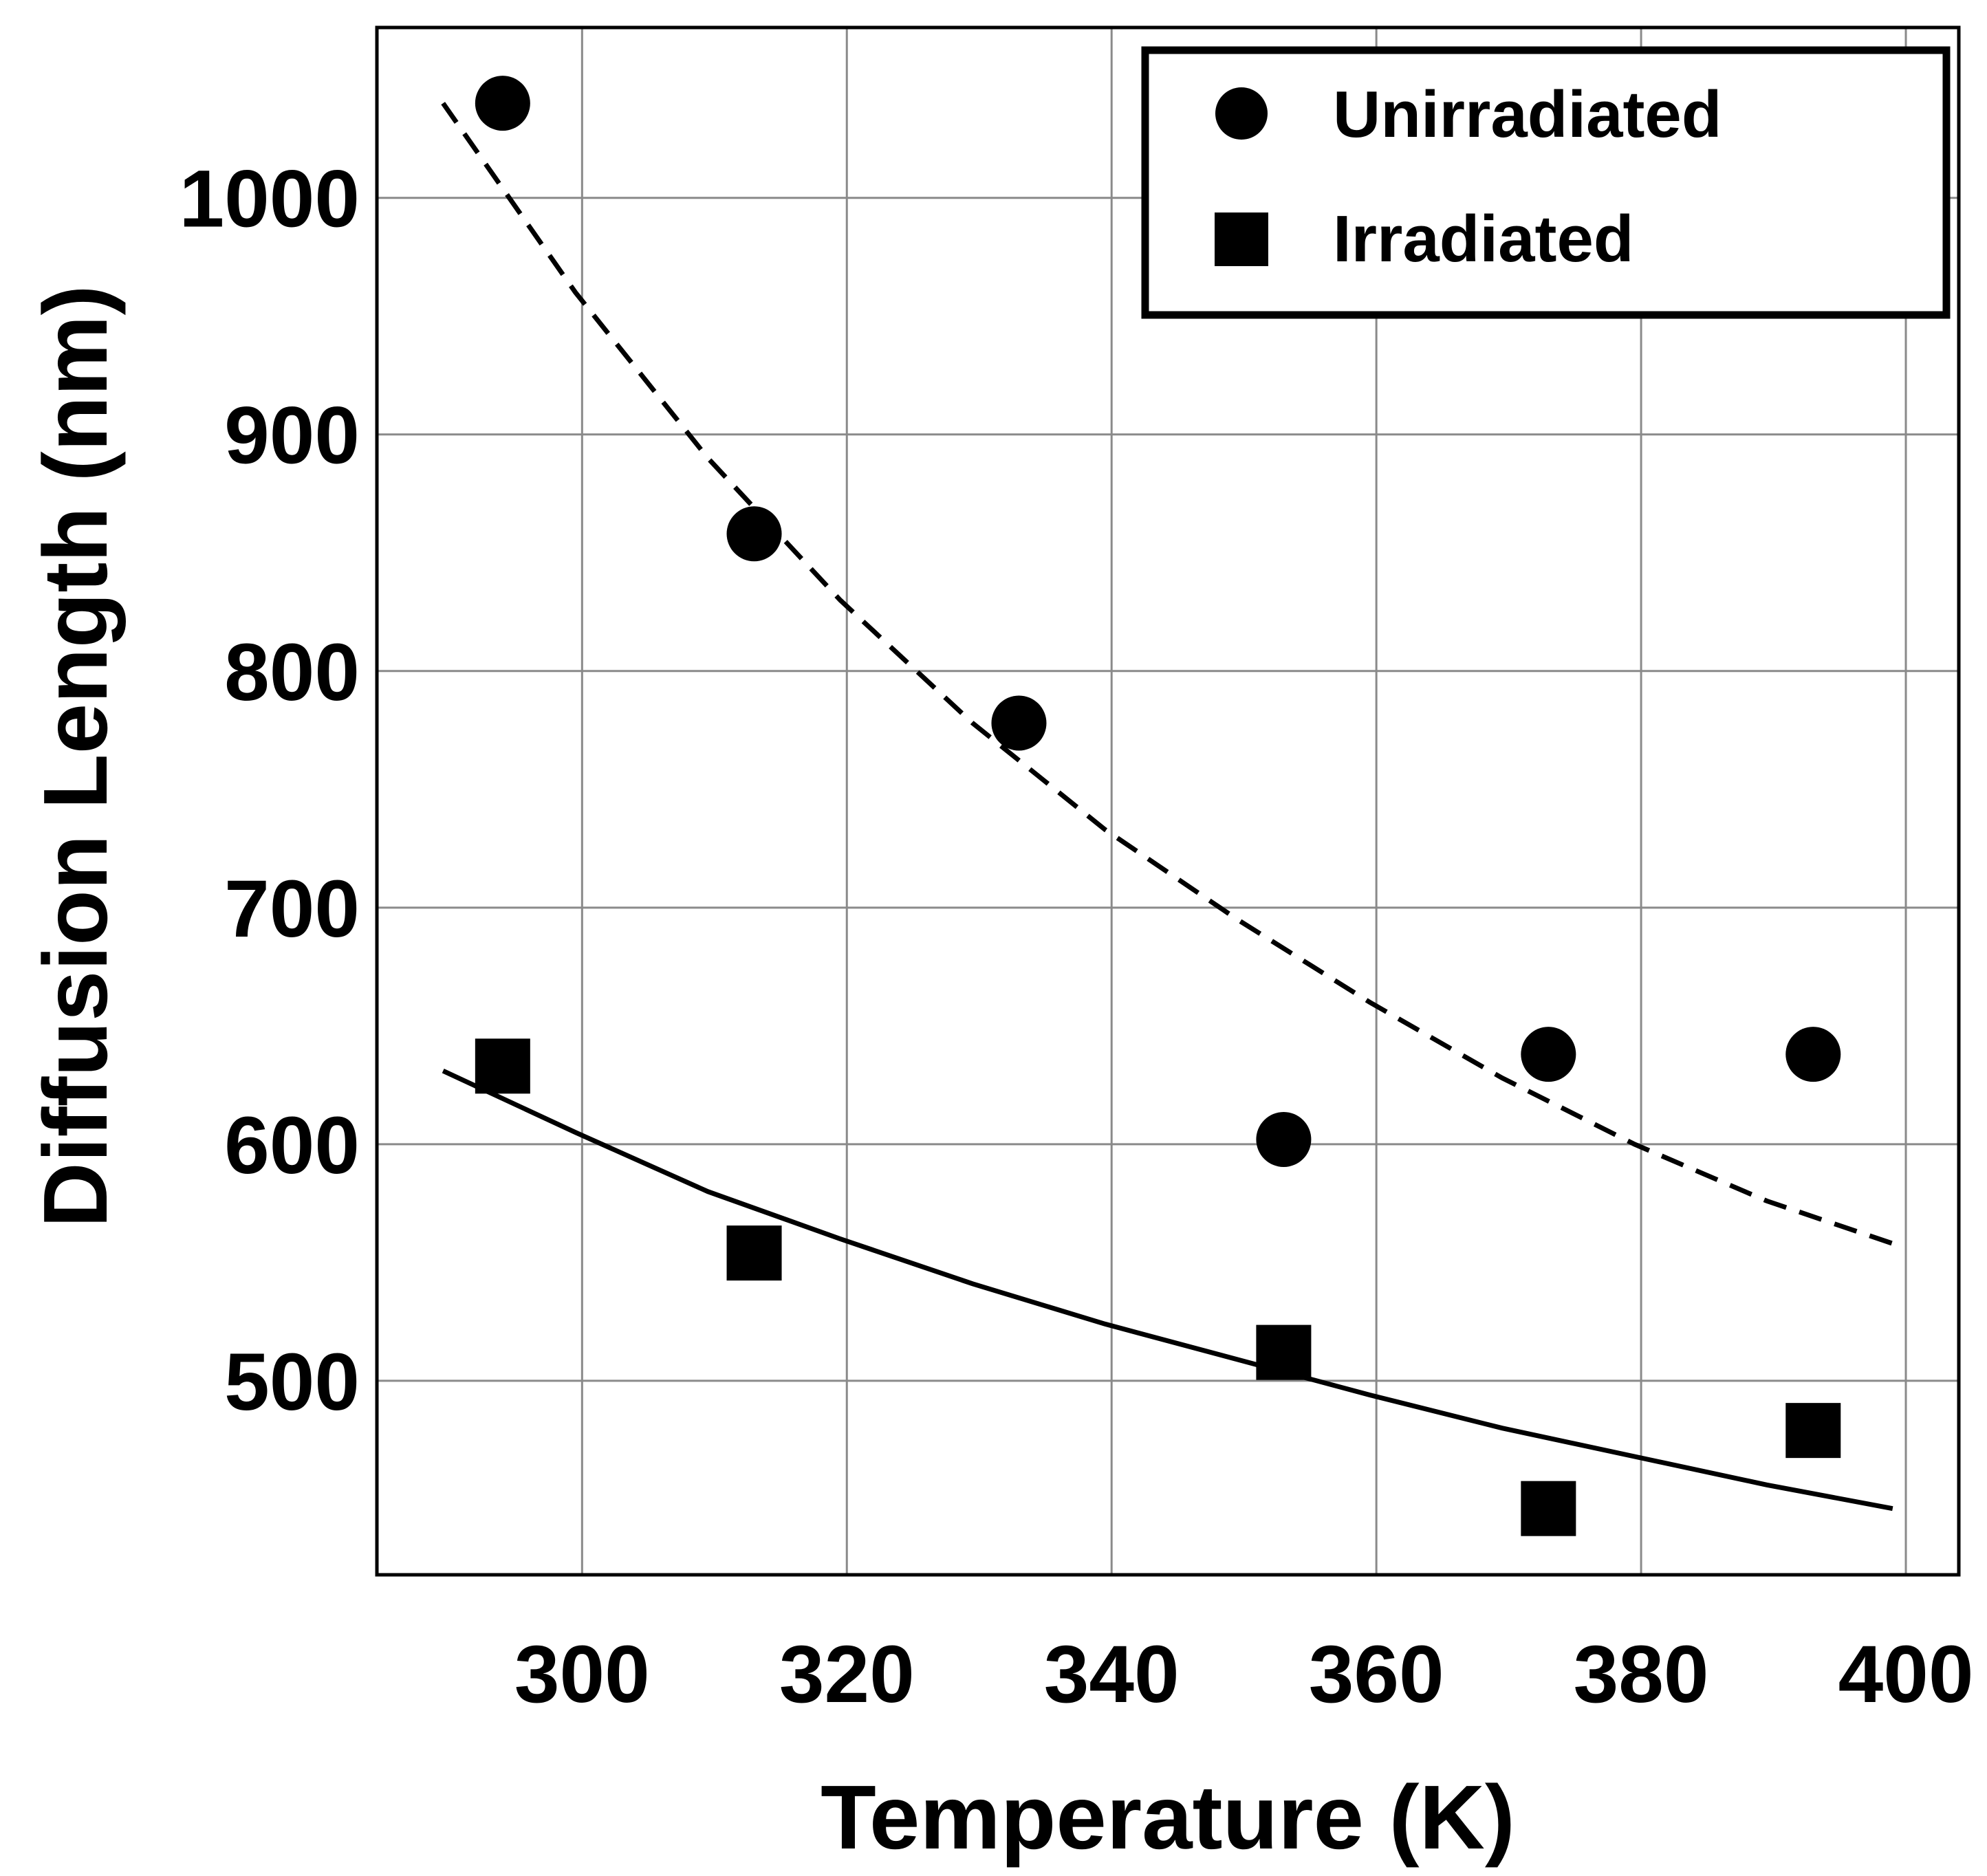 The width and height of the screenshot is (1987, 1876). What do you see at coordinates (1168, 1817) in the screenshot?
I see `x-axis-title: Temperature (K)` at bounding box center [1168, 1817].